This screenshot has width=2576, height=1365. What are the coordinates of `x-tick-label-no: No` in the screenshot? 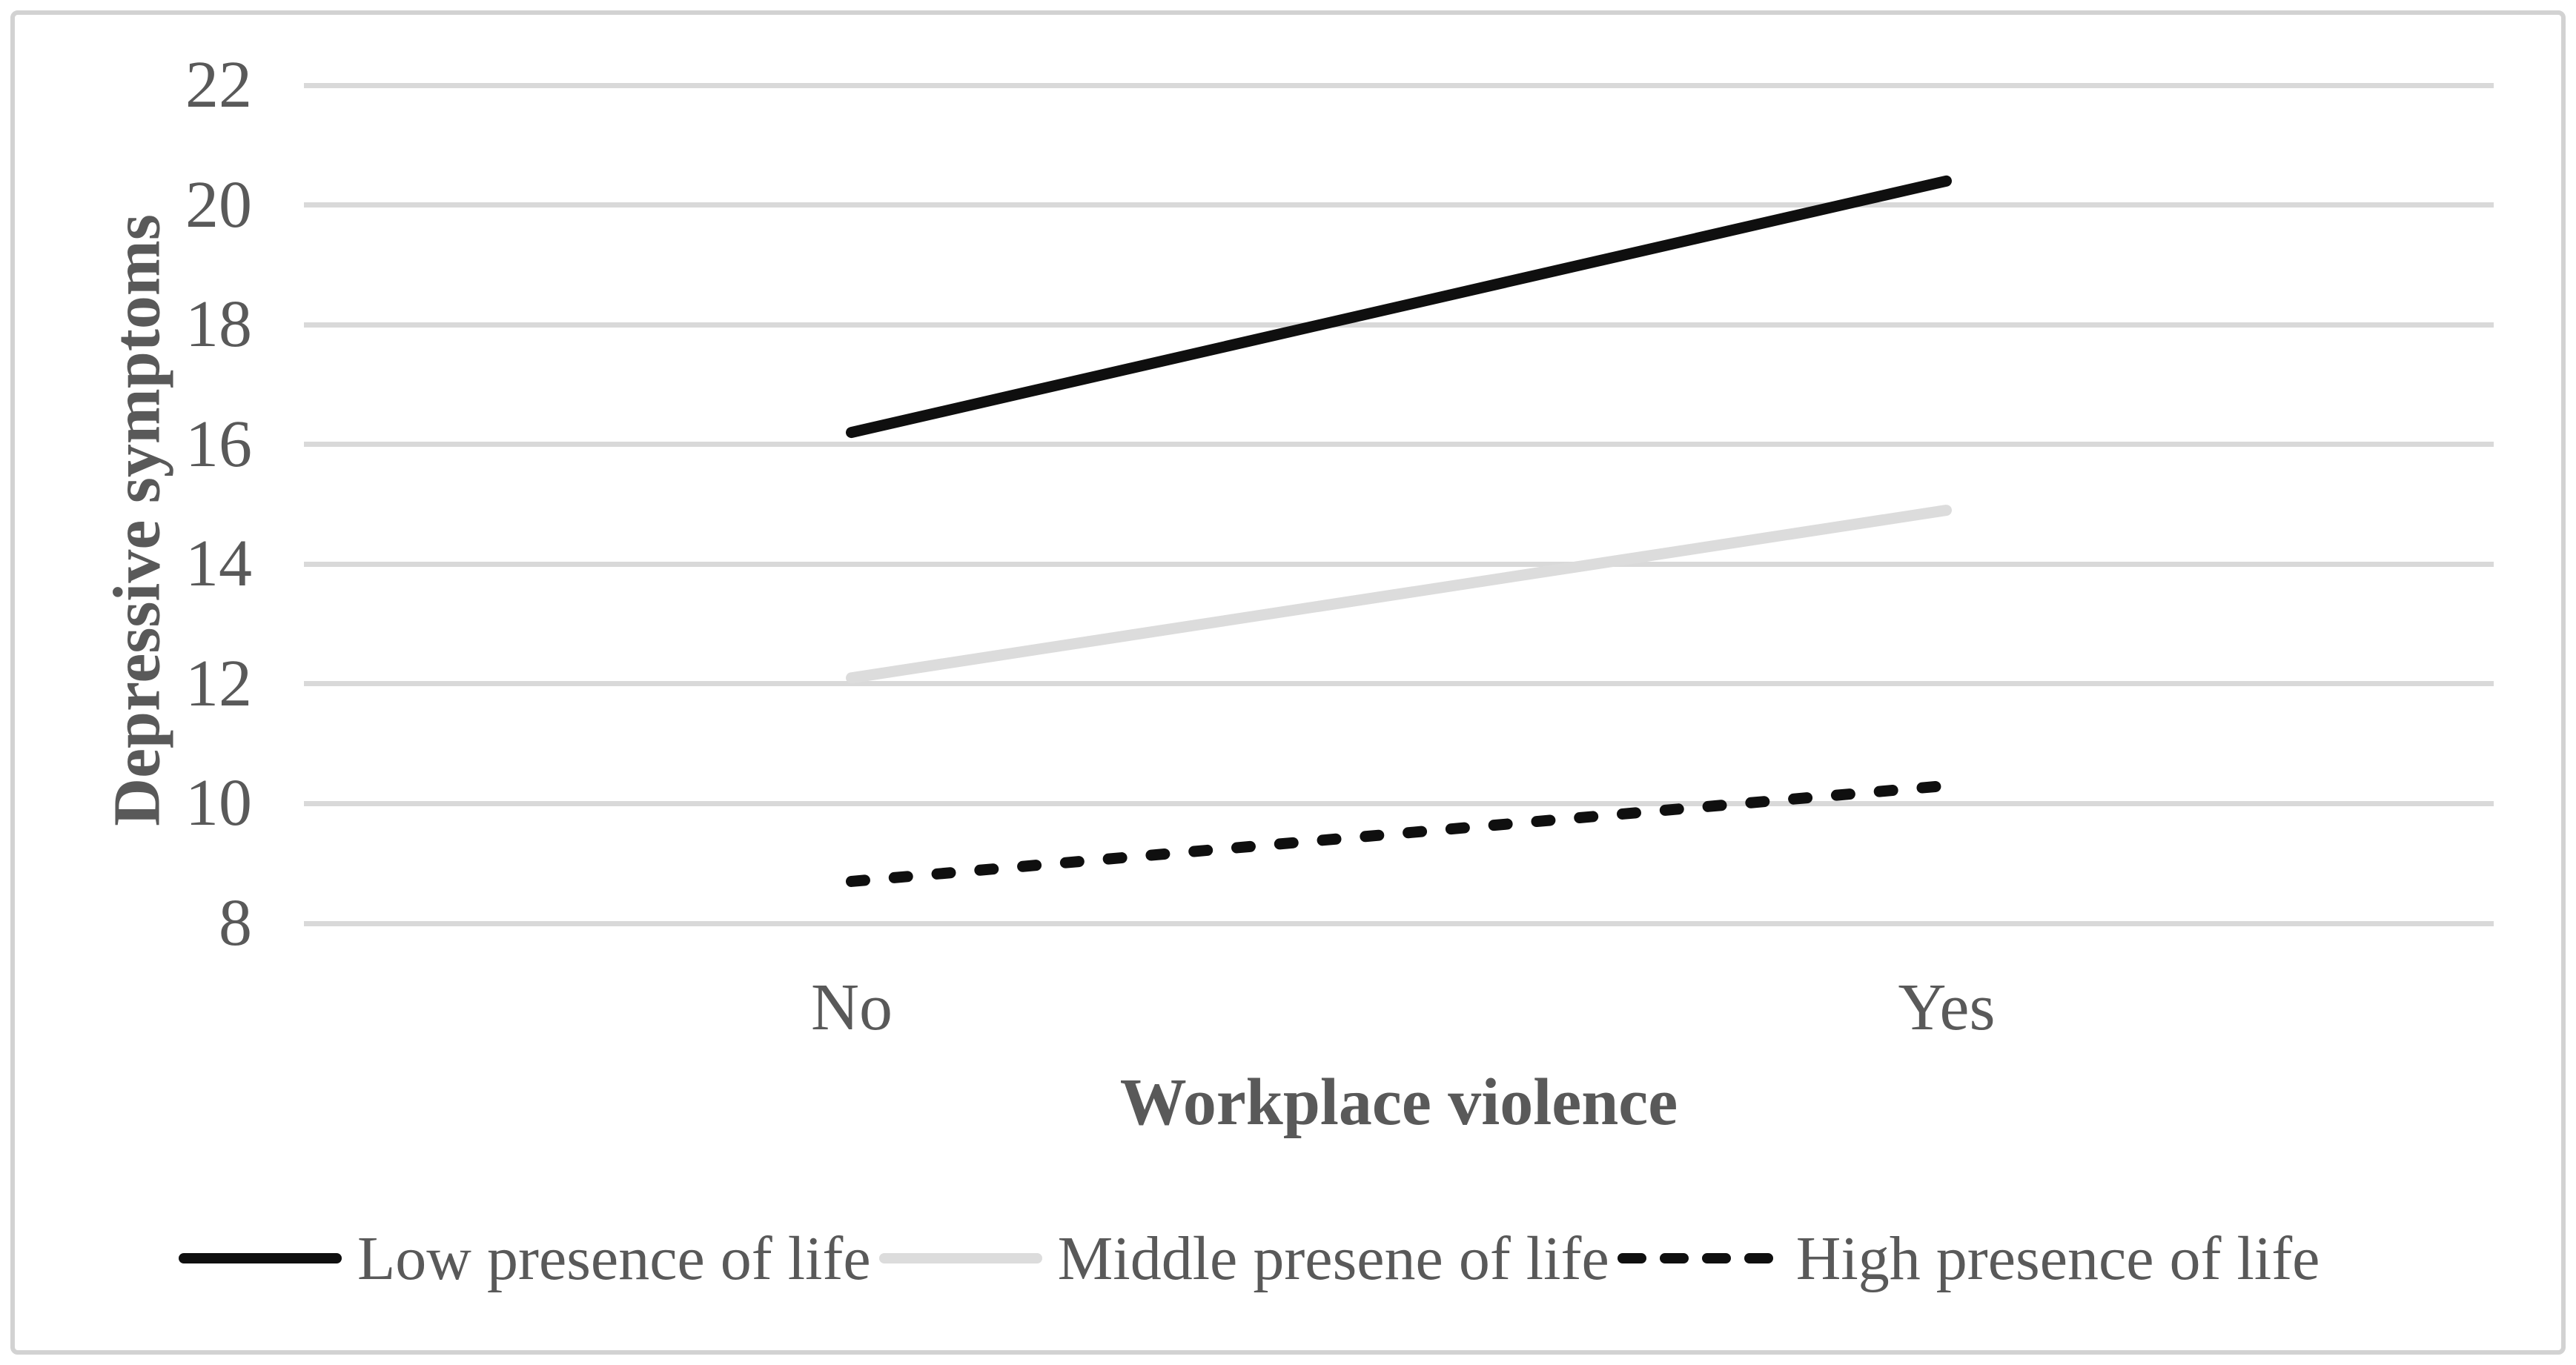 It's located at (852, 1008).